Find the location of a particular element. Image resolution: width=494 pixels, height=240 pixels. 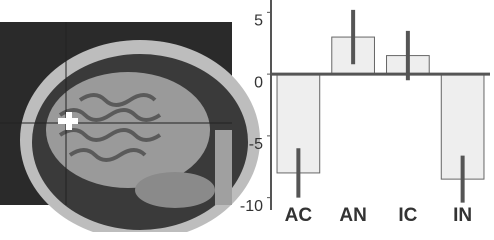

activation-marker is located at coordinates (68, 121).